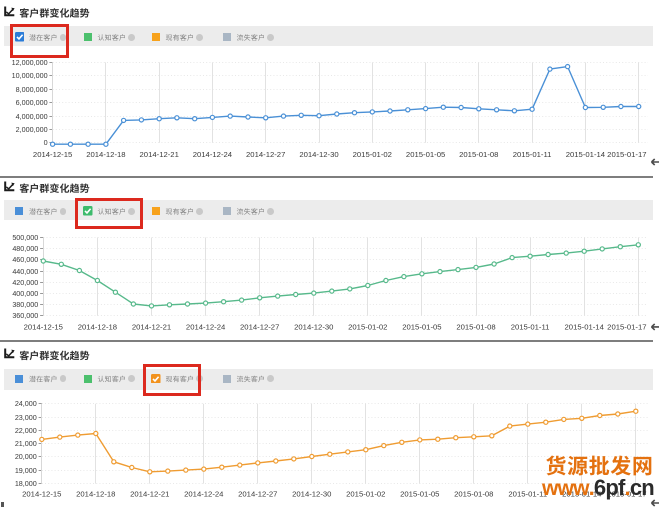  Describe the element at coordinates (25, 304) in the screenshot. I see `svg-text: 380,000` at that location.